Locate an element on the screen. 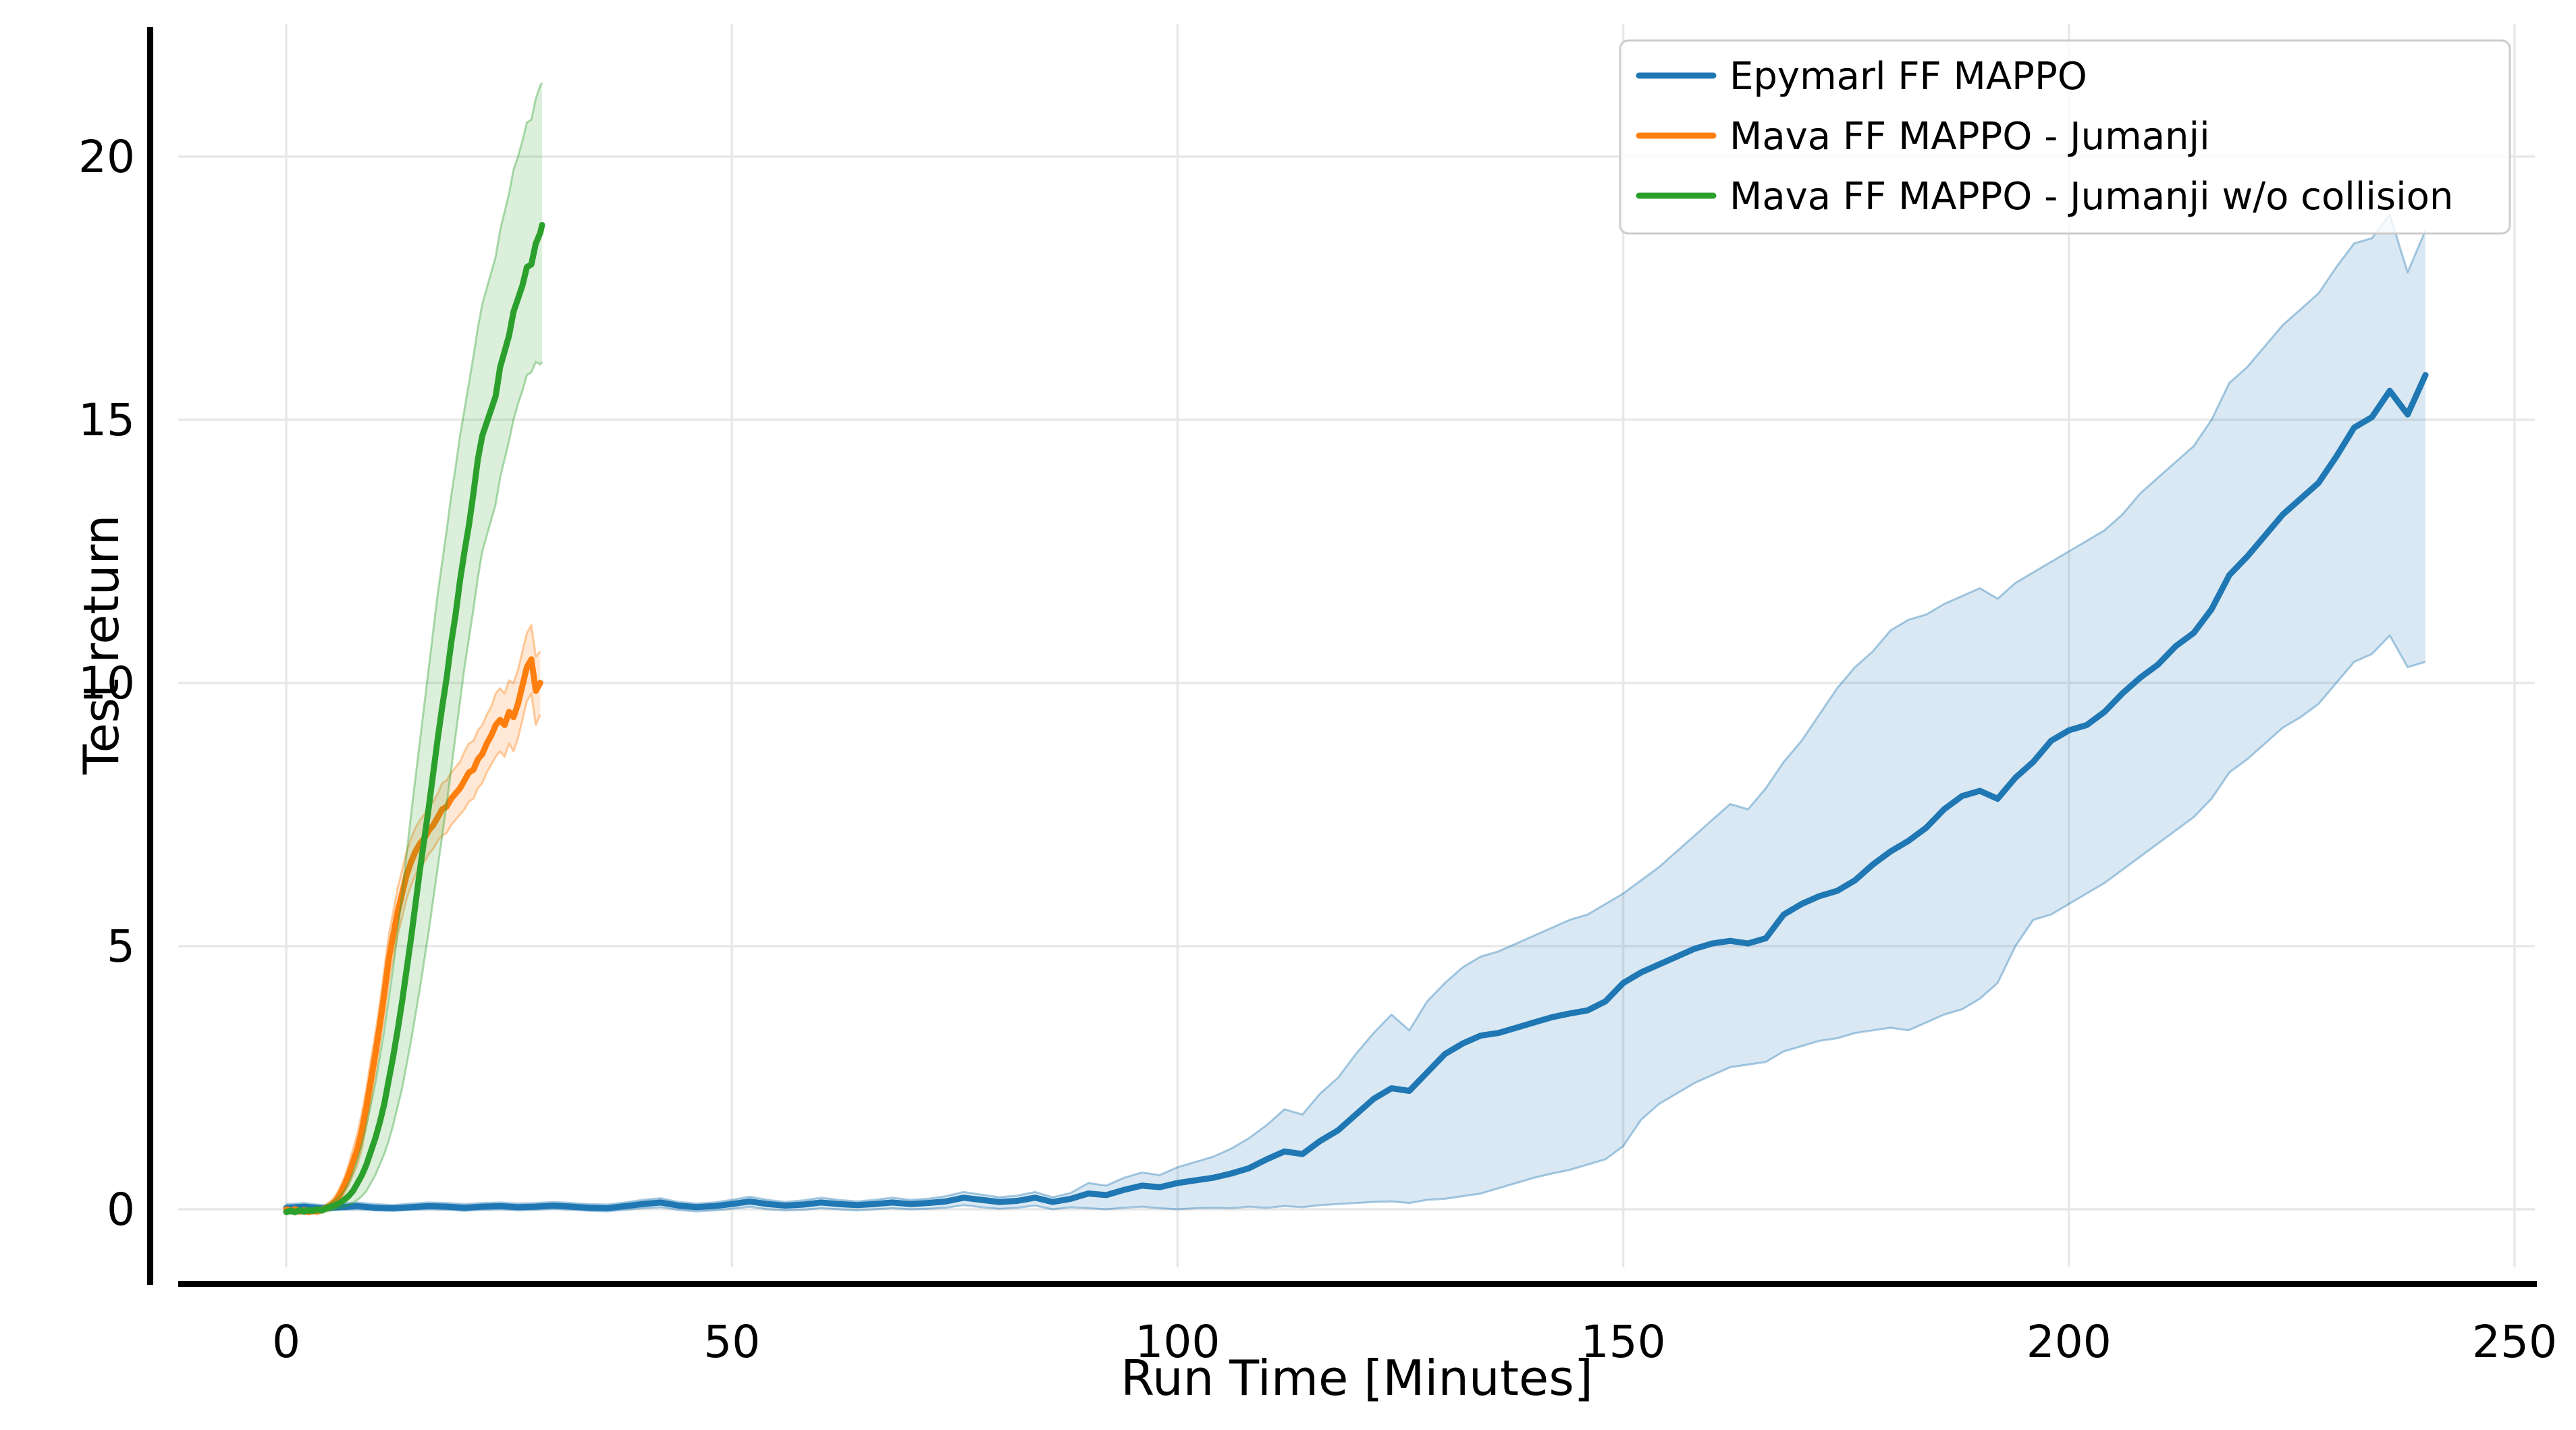 The height and width of the screenshot is (1430, 2576). series-mava-ff-mappo-jumanji-w-o-collision is located at coordinates (414, 649).